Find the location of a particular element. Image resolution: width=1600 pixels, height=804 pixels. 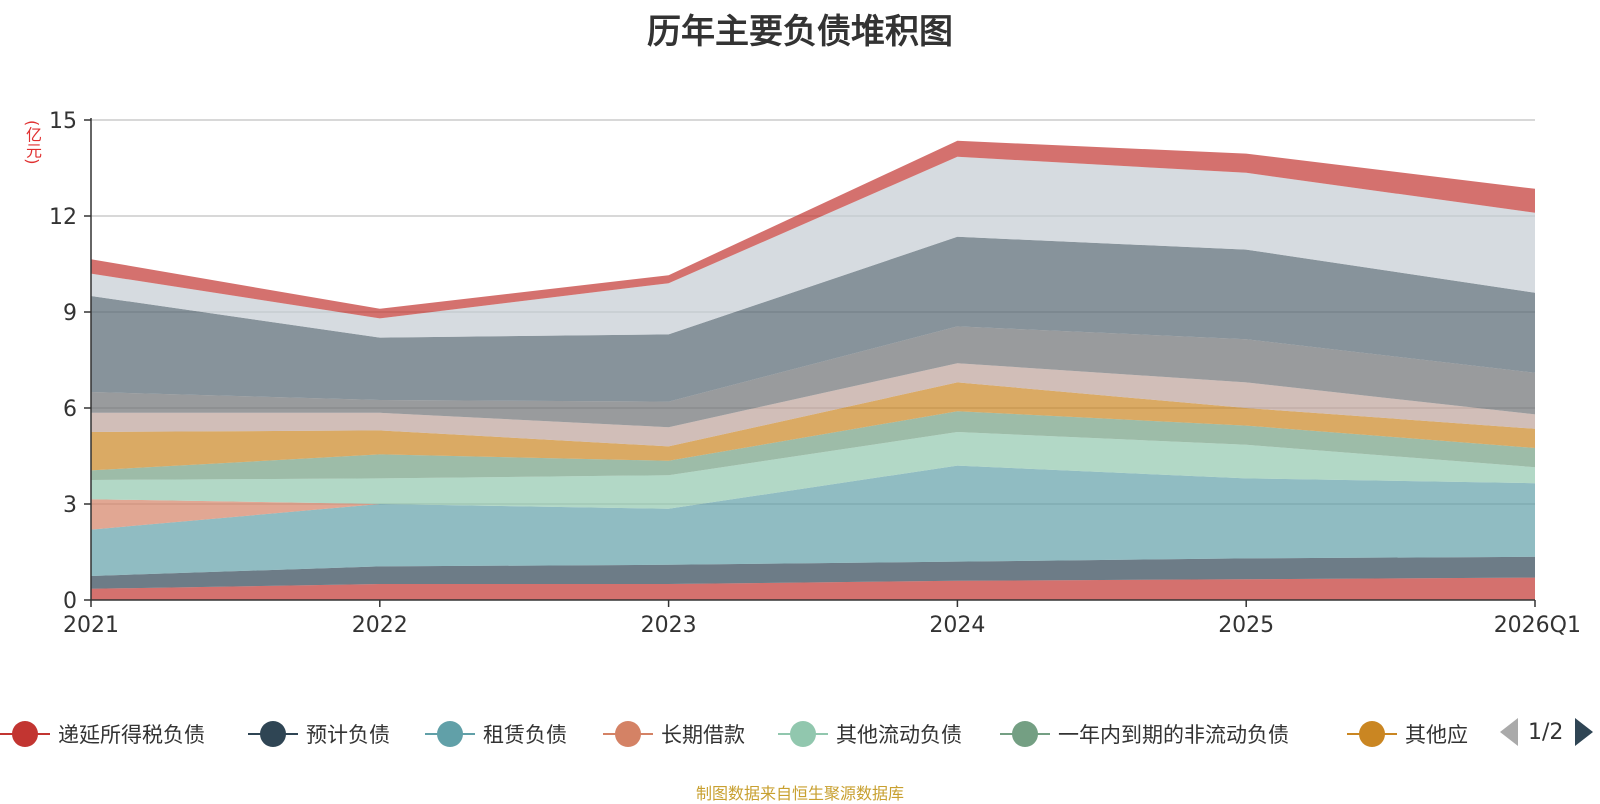

legend-pager: 1/2 is located at coordinates (1547, 732).